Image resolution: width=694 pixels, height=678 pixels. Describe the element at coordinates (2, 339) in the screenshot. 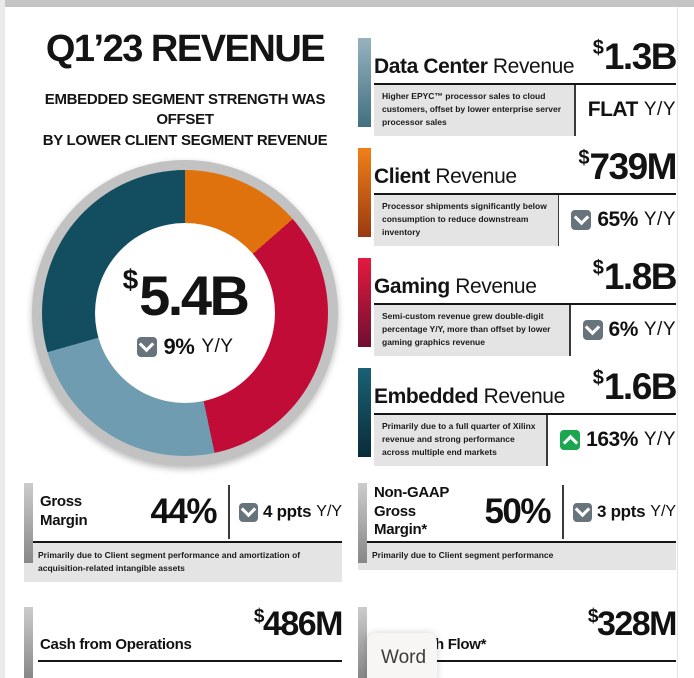

I see `left-edge-strip` at that location.